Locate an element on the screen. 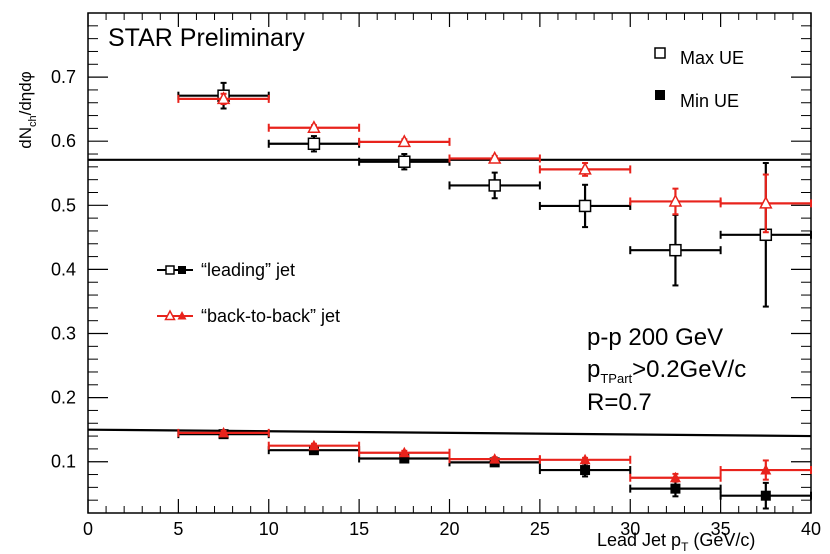  y-label-eta: η is located at coordinates (25, 96).